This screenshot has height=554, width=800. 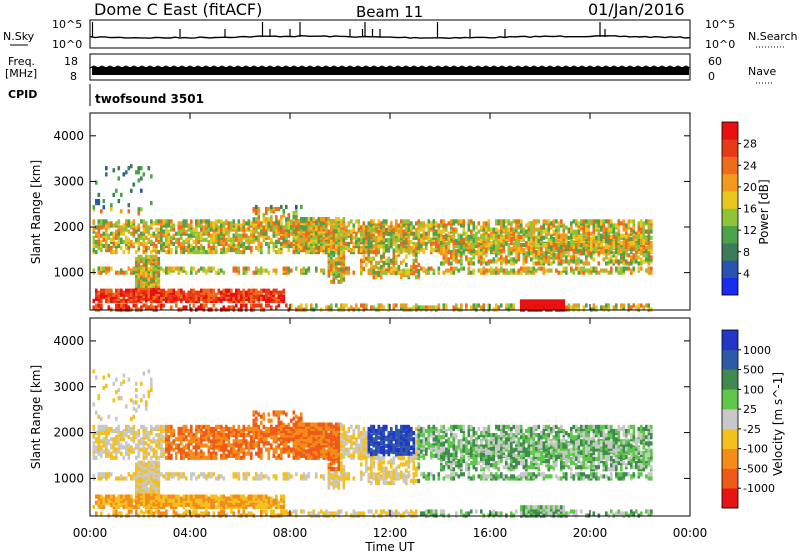 What do you see at coordinates (750, 187) in the screenshot?
I see `power-colorbar-tick-label: 20` at bounding box center [750, 187].